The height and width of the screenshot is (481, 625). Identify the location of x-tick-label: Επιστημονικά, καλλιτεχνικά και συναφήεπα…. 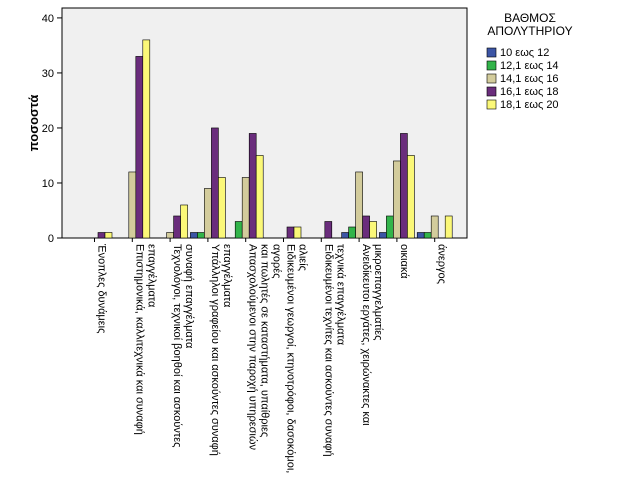
(145, 339).